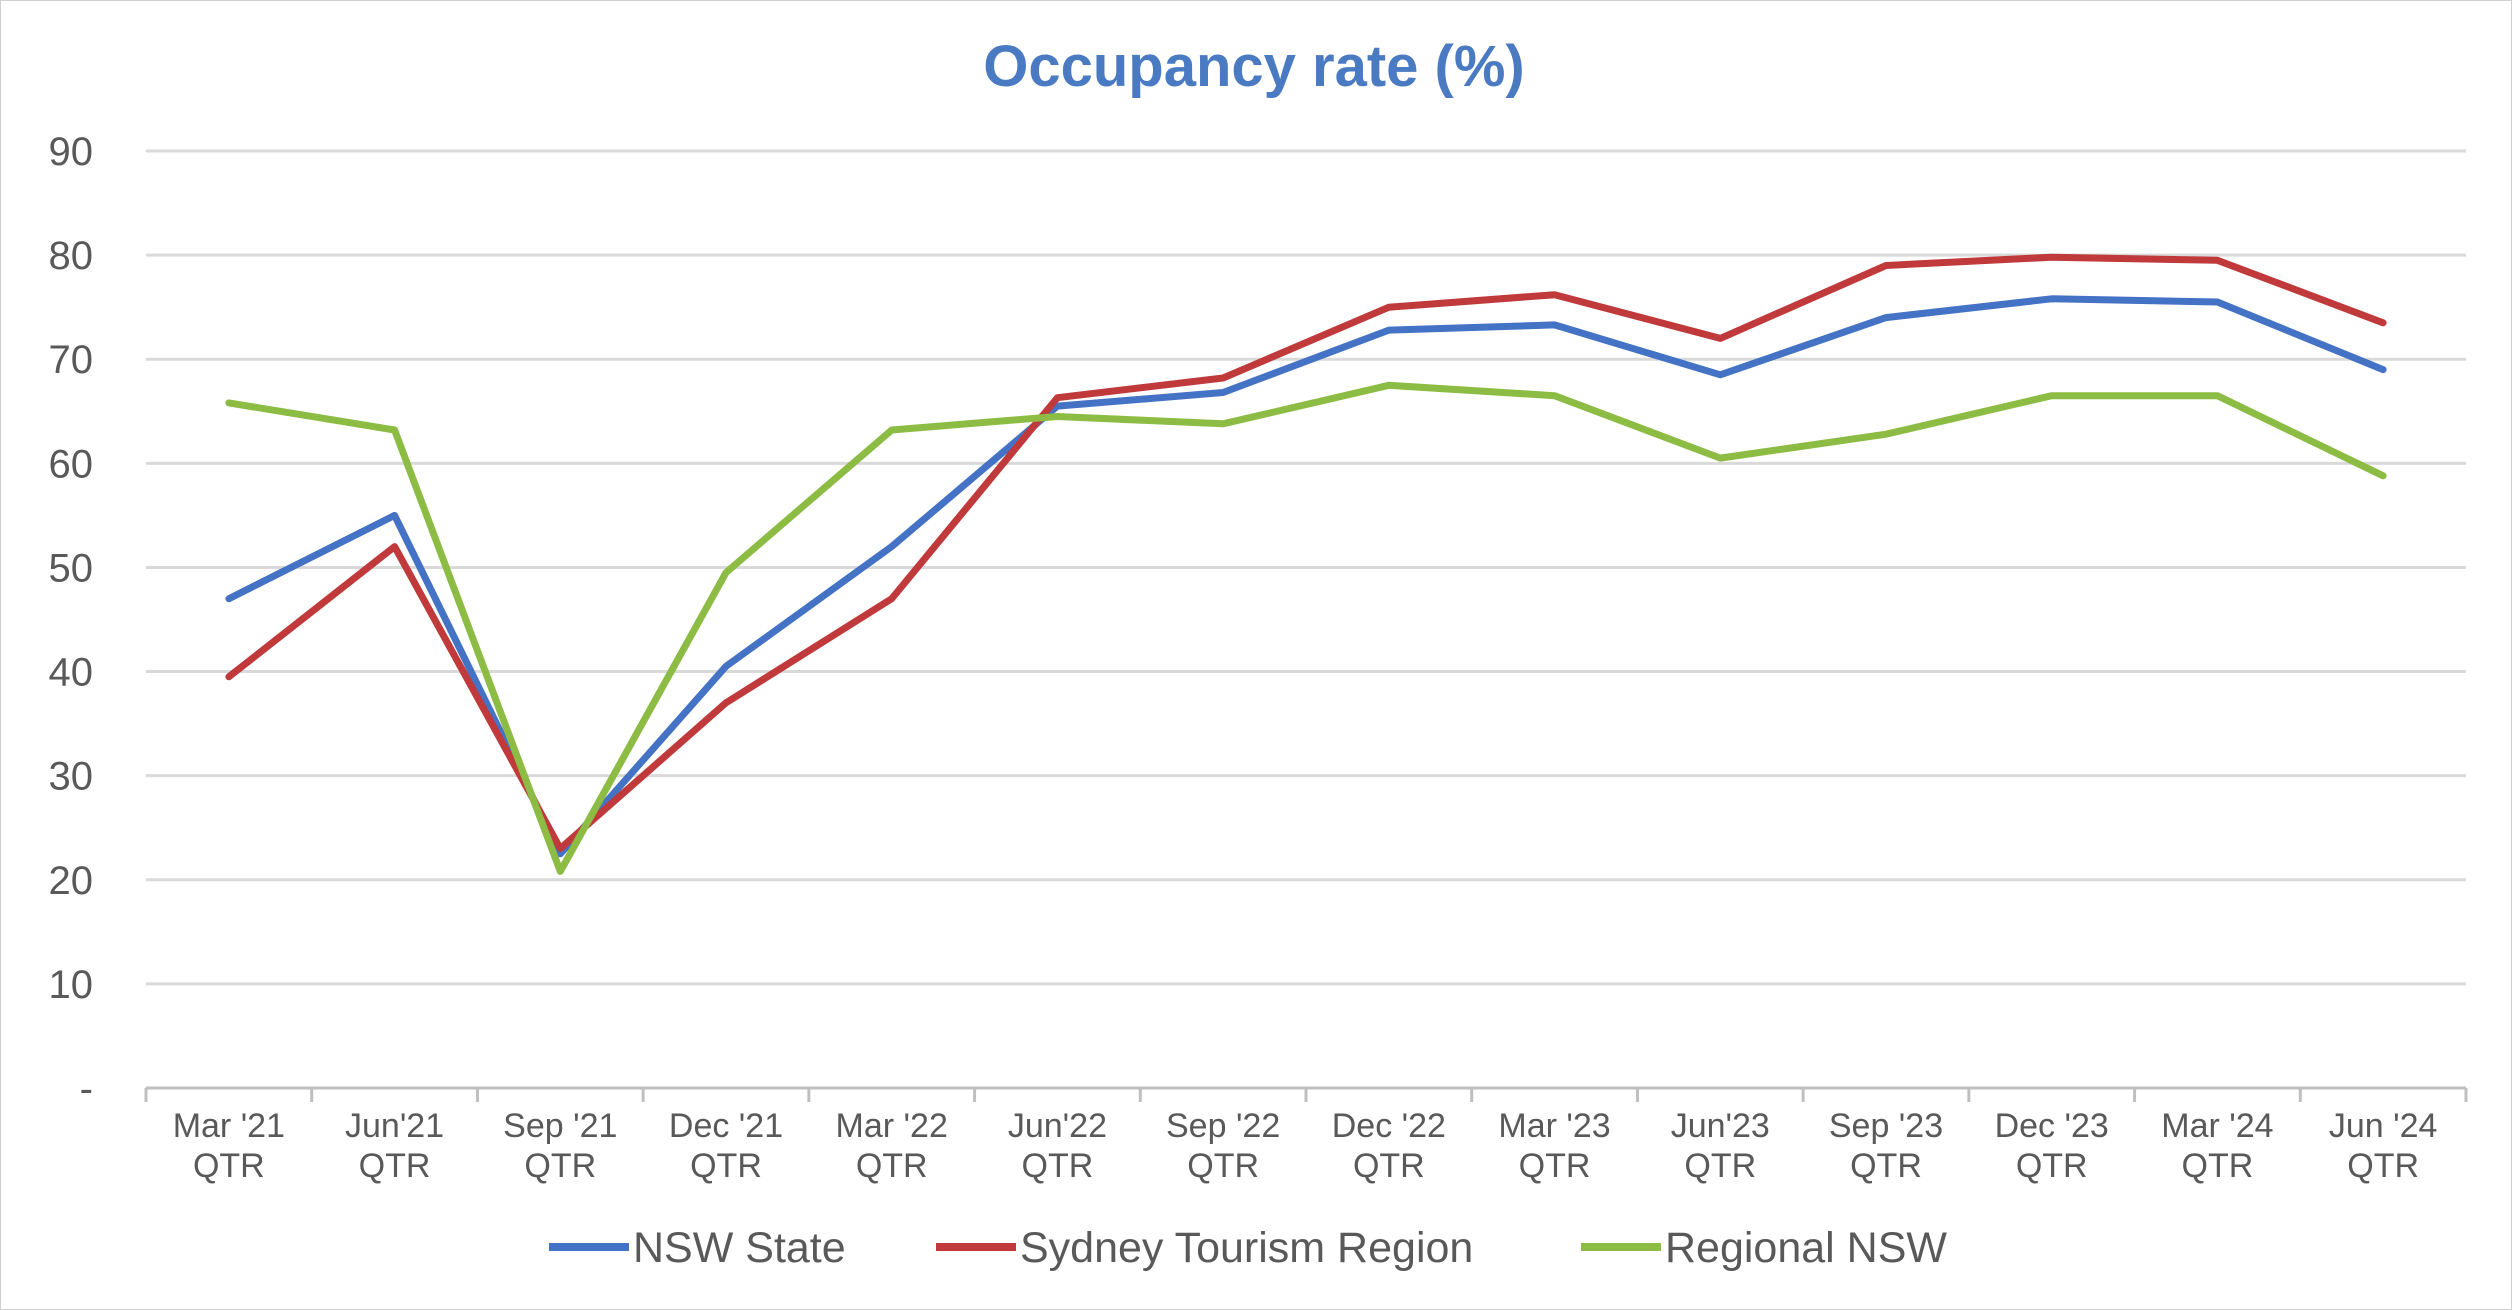 The image size is (2512, 1310). I want to click on y-tick-label: 30, so click(71, 777).